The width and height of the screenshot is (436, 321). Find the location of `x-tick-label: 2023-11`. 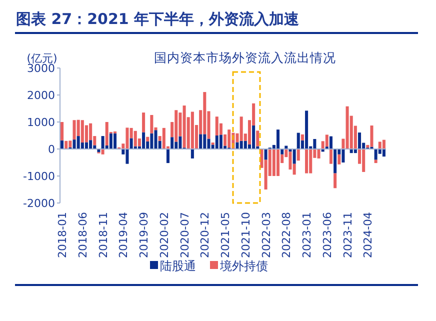

x-tick-label: 2023-11 is located at coordinates (347, 235).